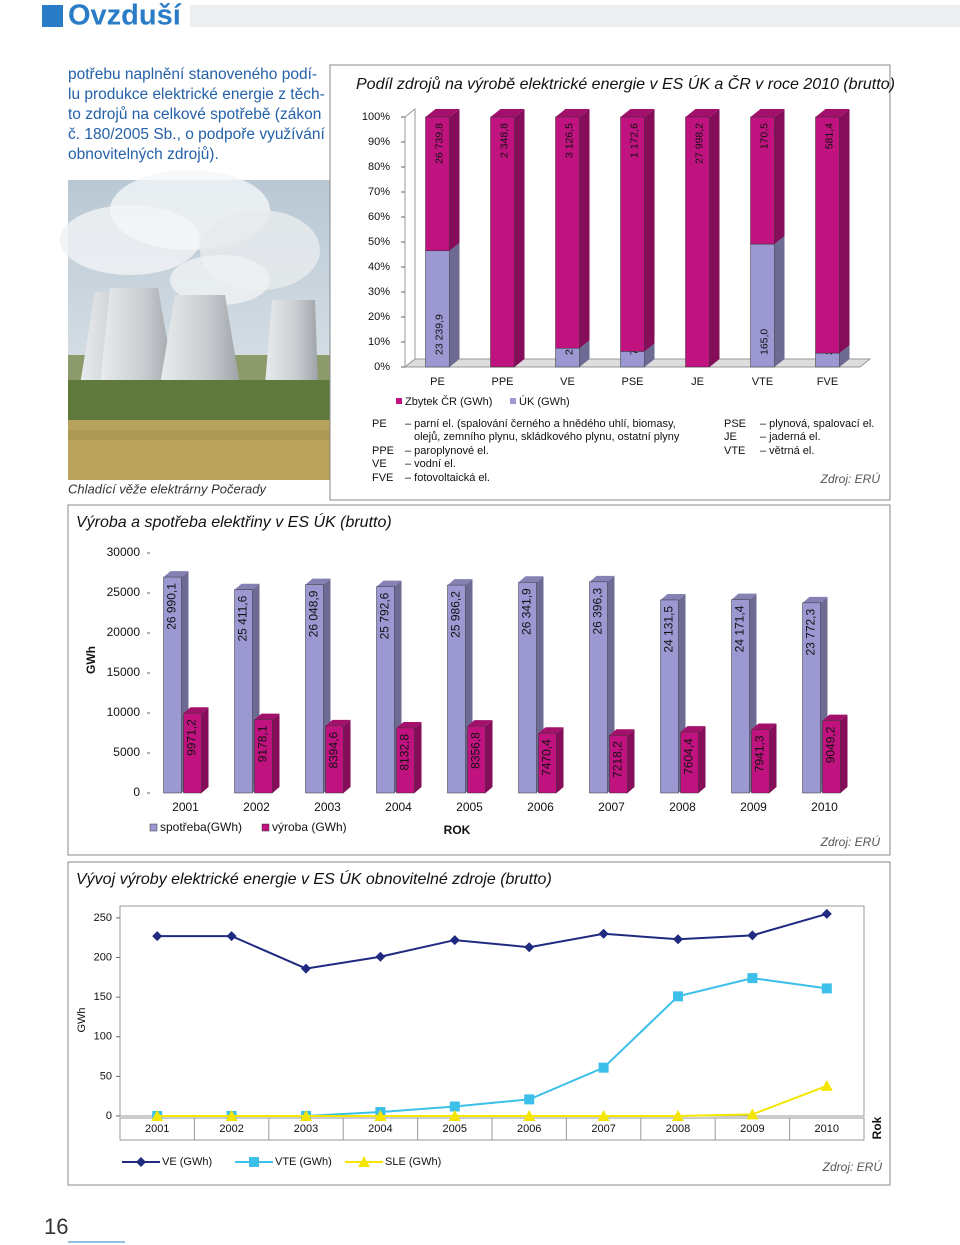 The image size is (960, 1245). I want to click on y-tick-label: 90%, so click(379, 142).